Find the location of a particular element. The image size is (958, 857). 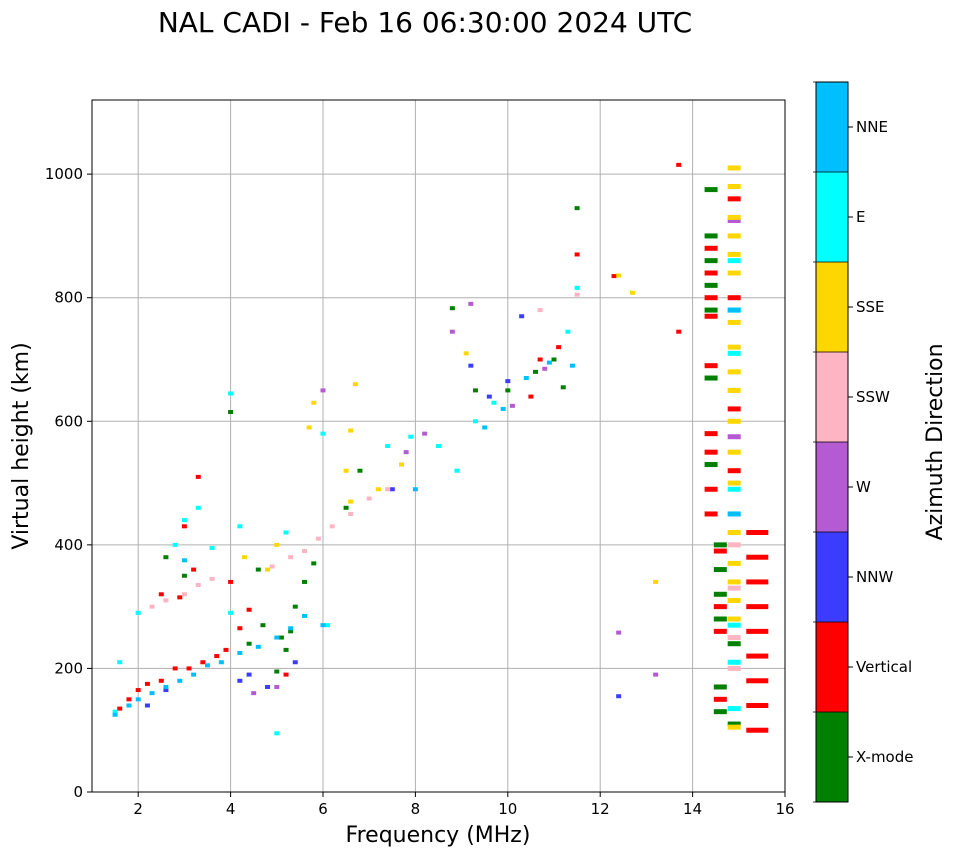

colorbar-tick-label: X-mode is located at coordinates (884, 757).